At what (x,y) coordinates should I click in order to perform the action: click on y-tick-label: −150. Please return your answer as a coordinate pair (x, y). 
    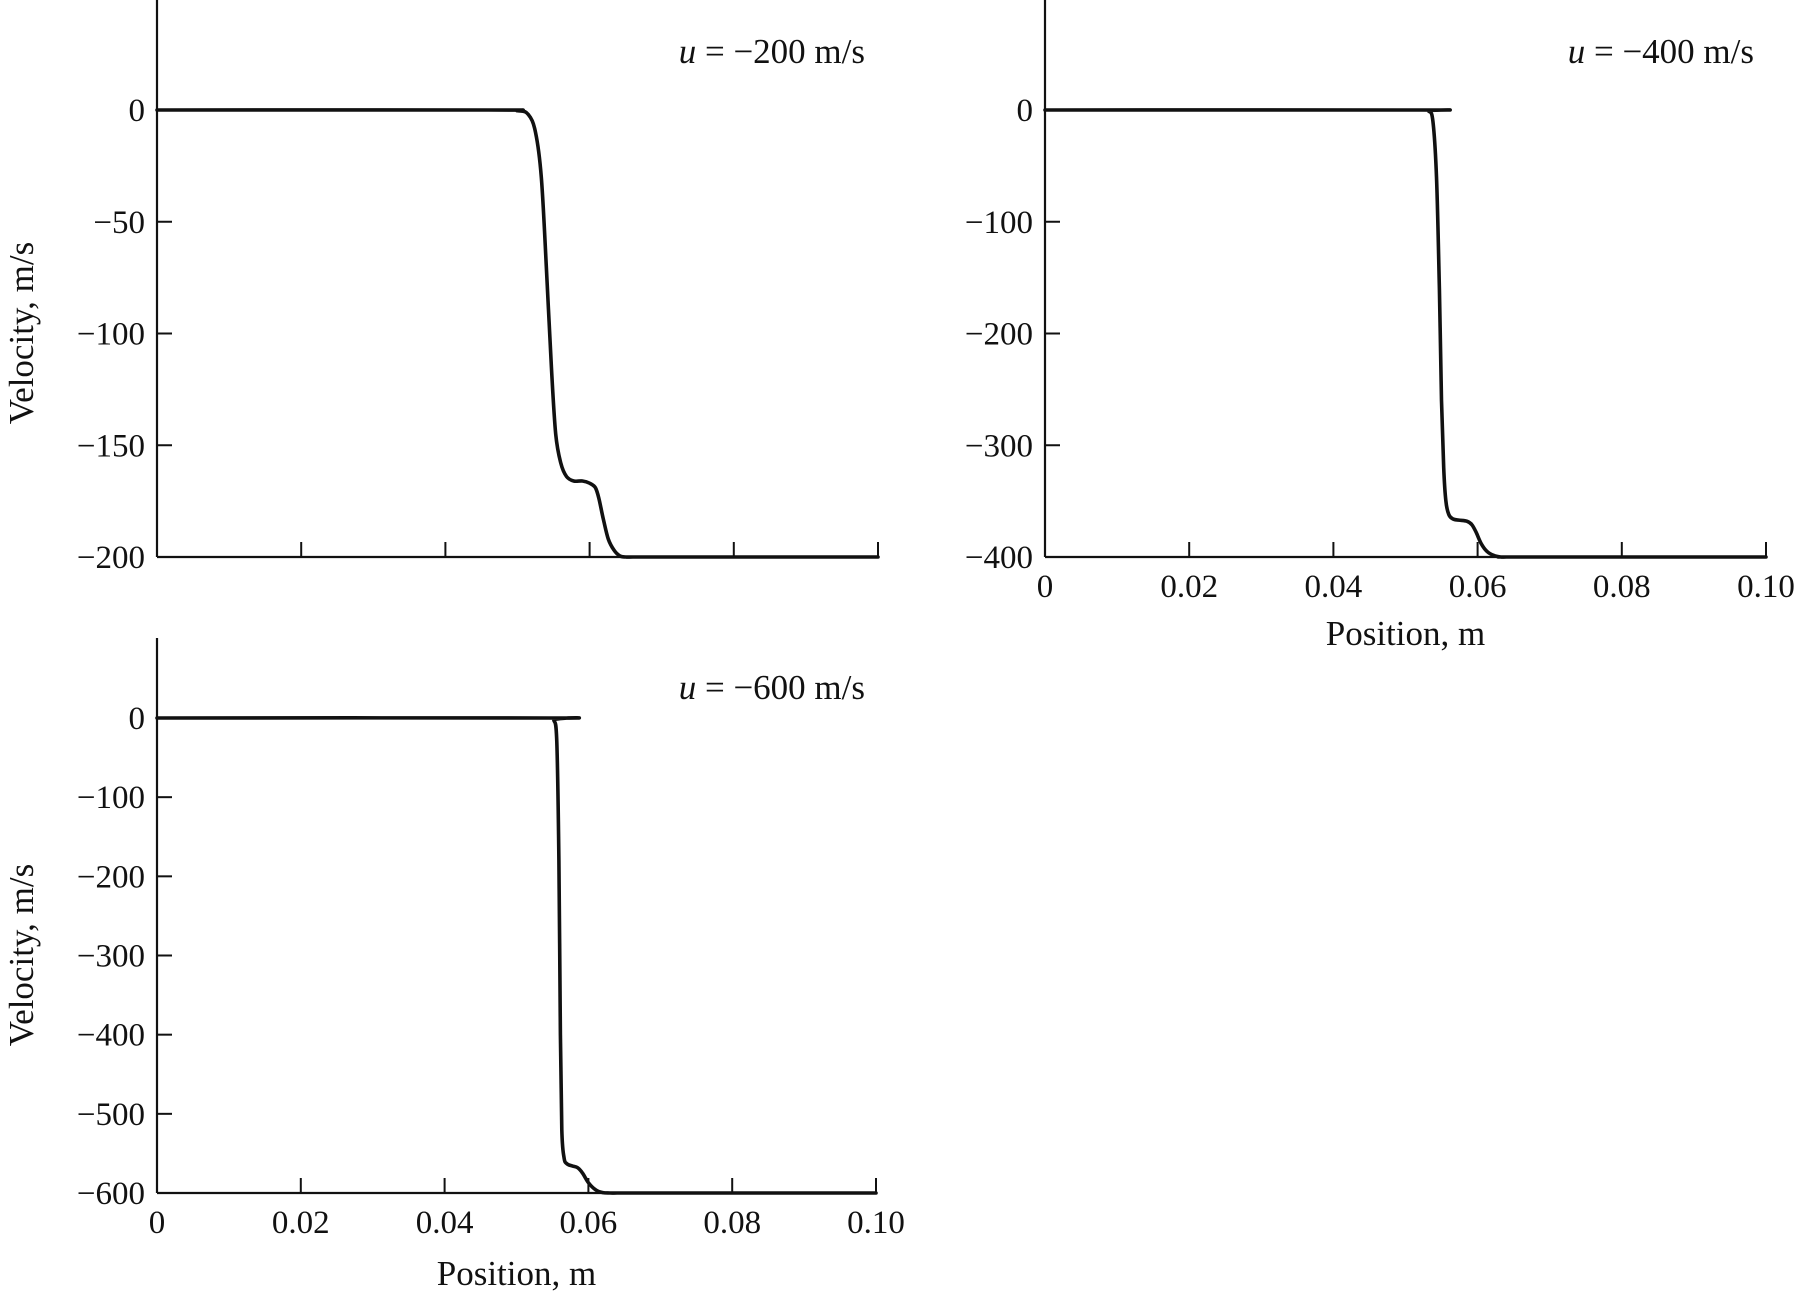
    Looking at the image, I should click on (111, 446).